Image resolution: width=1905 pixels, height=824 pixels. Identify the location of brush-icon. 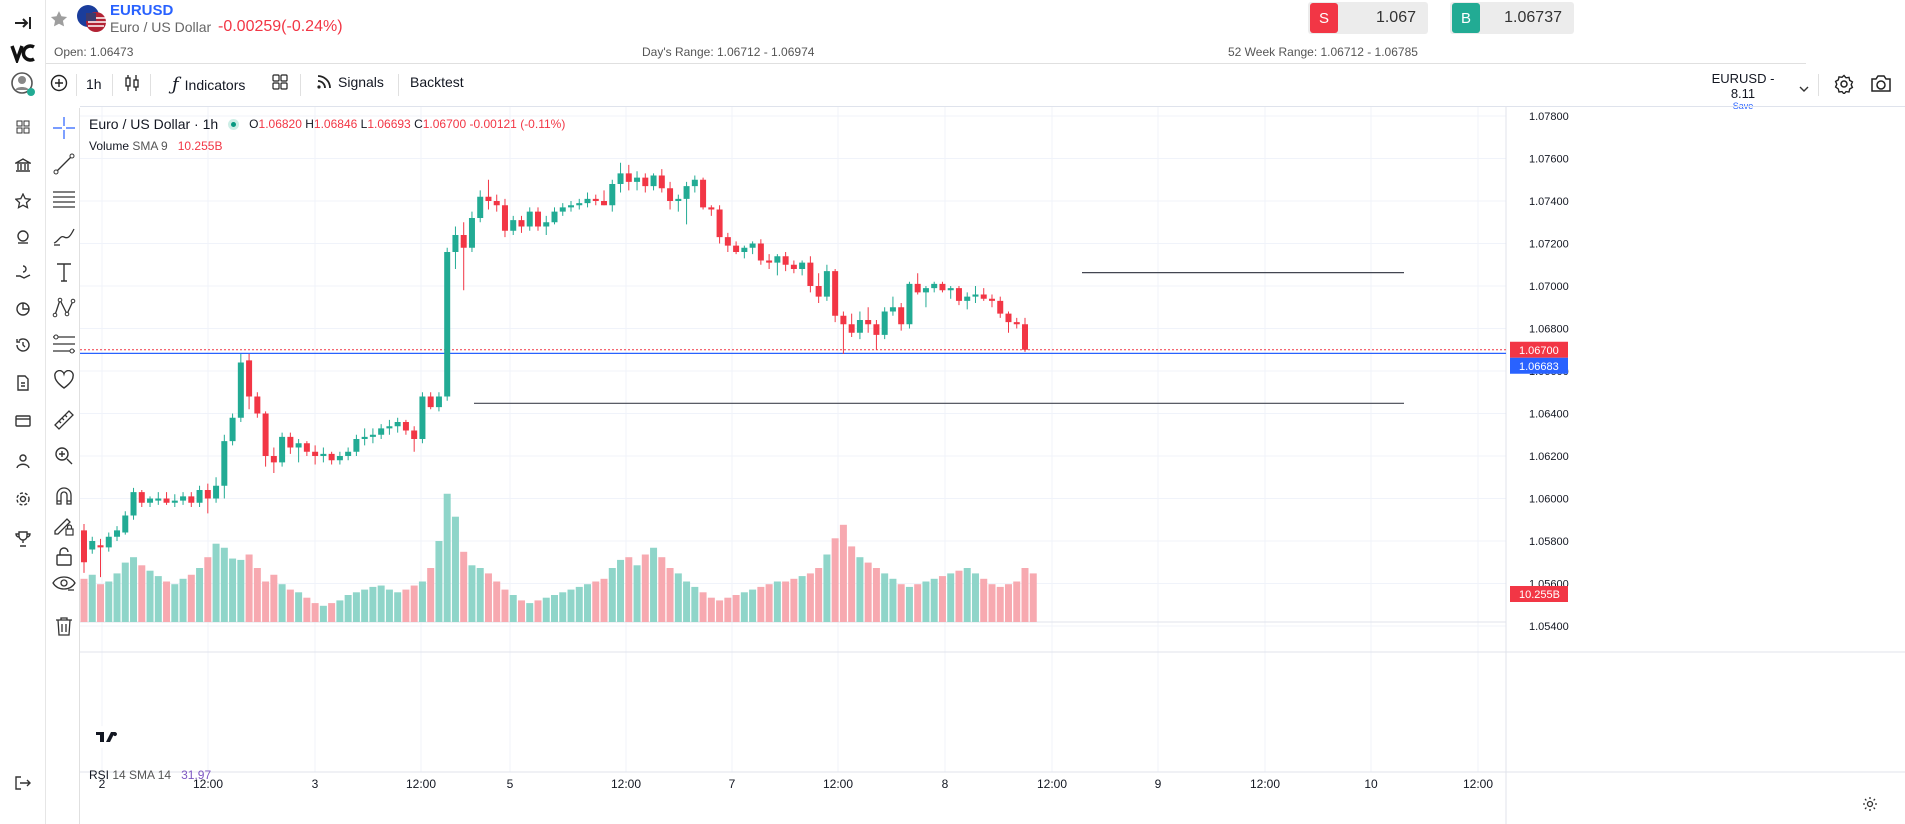
(64, 236).